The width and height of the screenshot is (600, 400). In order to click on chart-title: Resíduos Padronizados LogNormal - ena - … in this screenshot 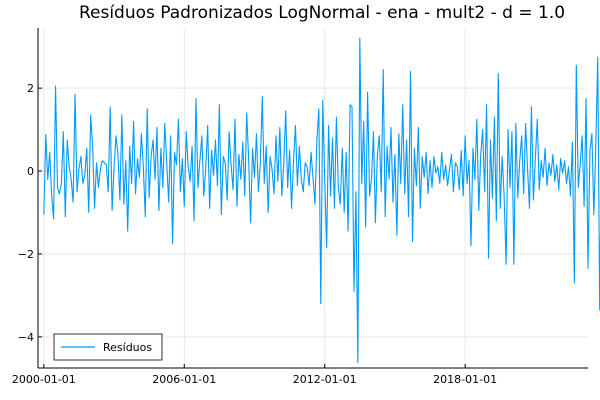, I will do `click(322, 13)`.